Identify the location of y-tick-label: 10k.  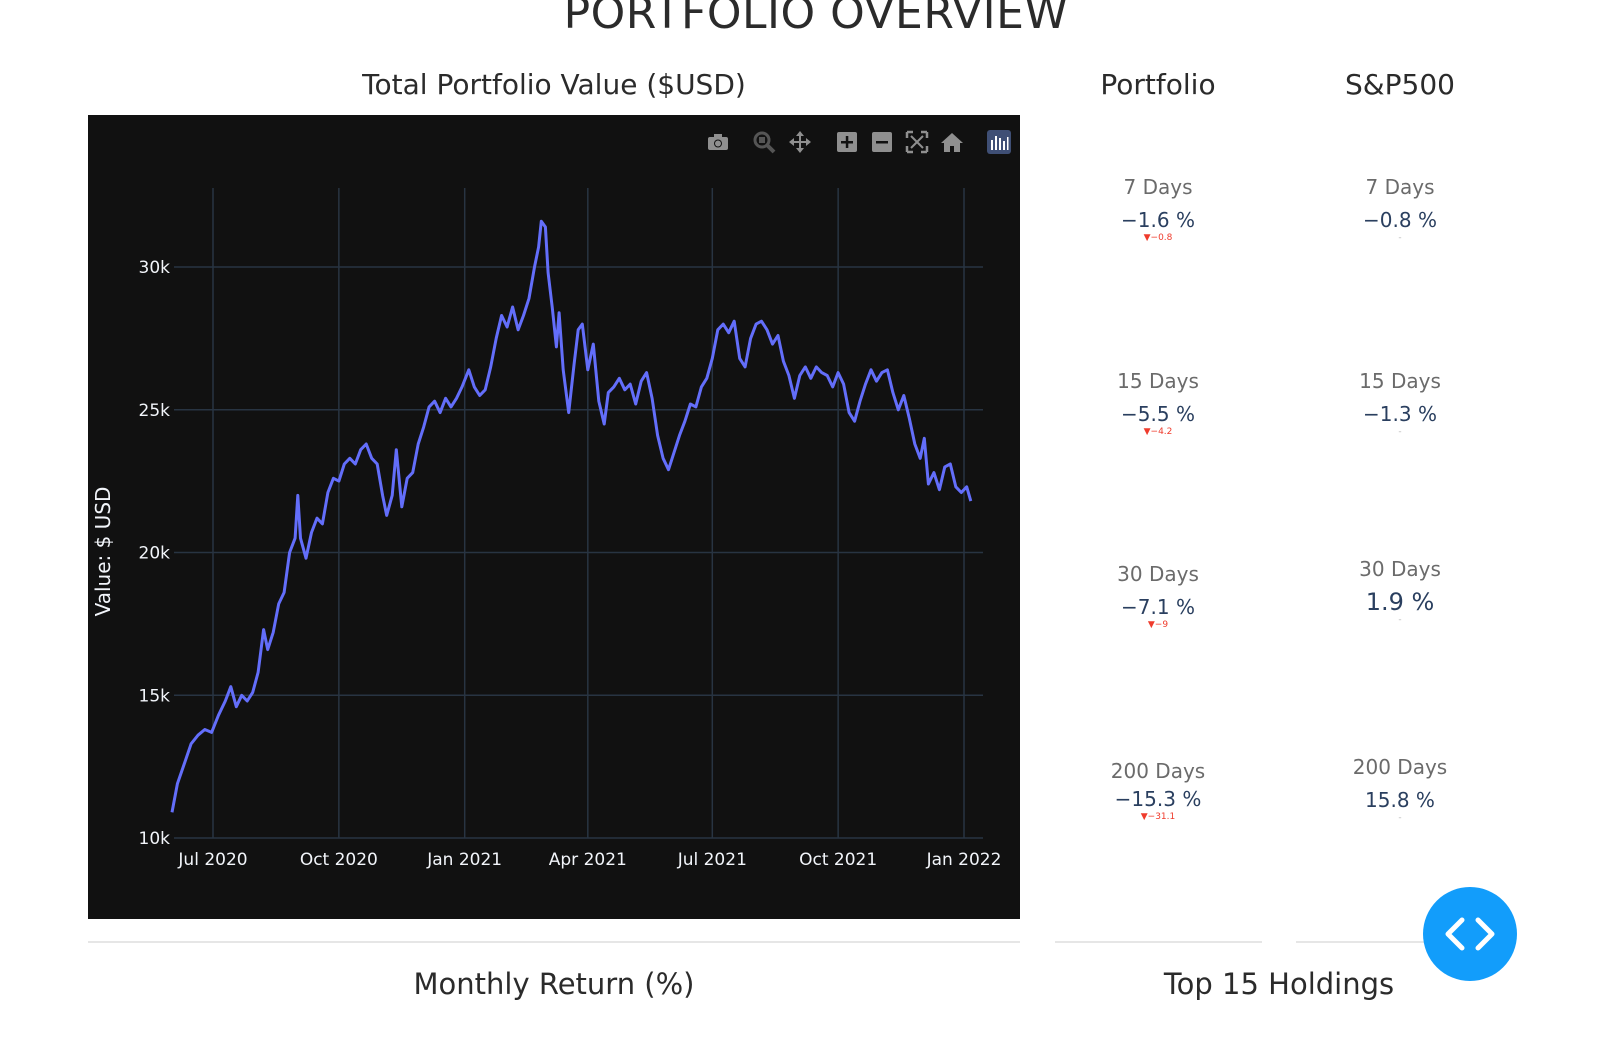
(155, 839).